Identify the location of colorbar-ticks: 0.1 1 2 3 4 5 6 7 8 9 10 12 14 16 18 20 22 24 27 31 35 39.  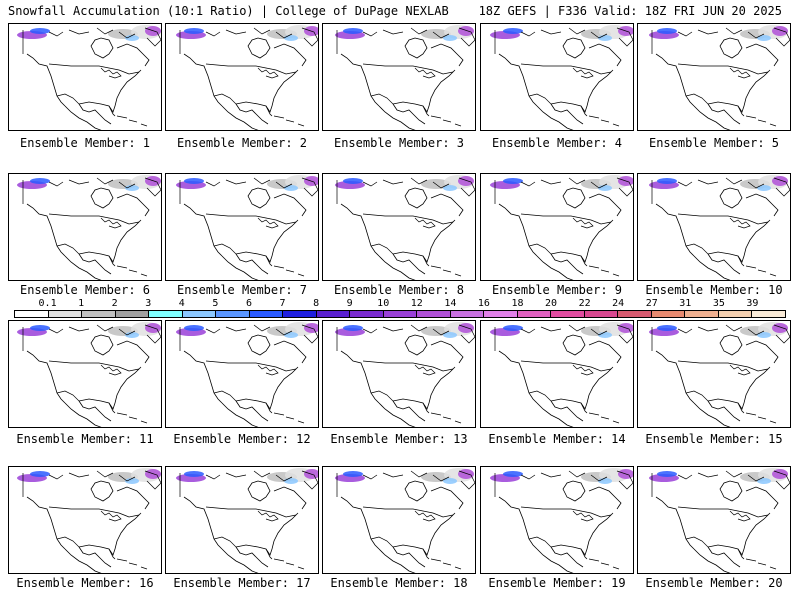
(400, 304).